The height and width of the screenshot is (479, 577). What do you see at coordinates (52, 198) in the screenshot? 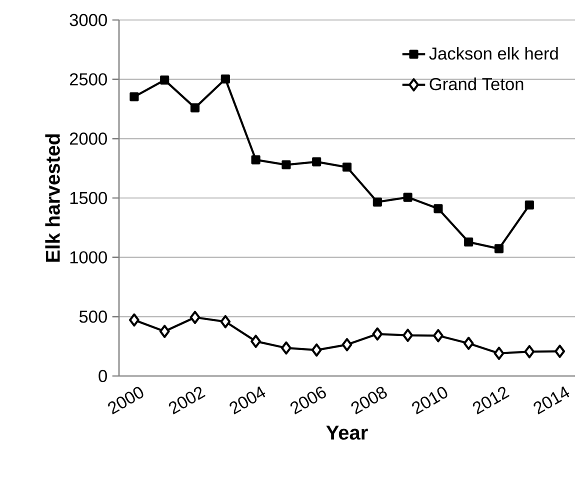
I see `y-axis-title: Elk harvested` at bounding box center [52, 198].